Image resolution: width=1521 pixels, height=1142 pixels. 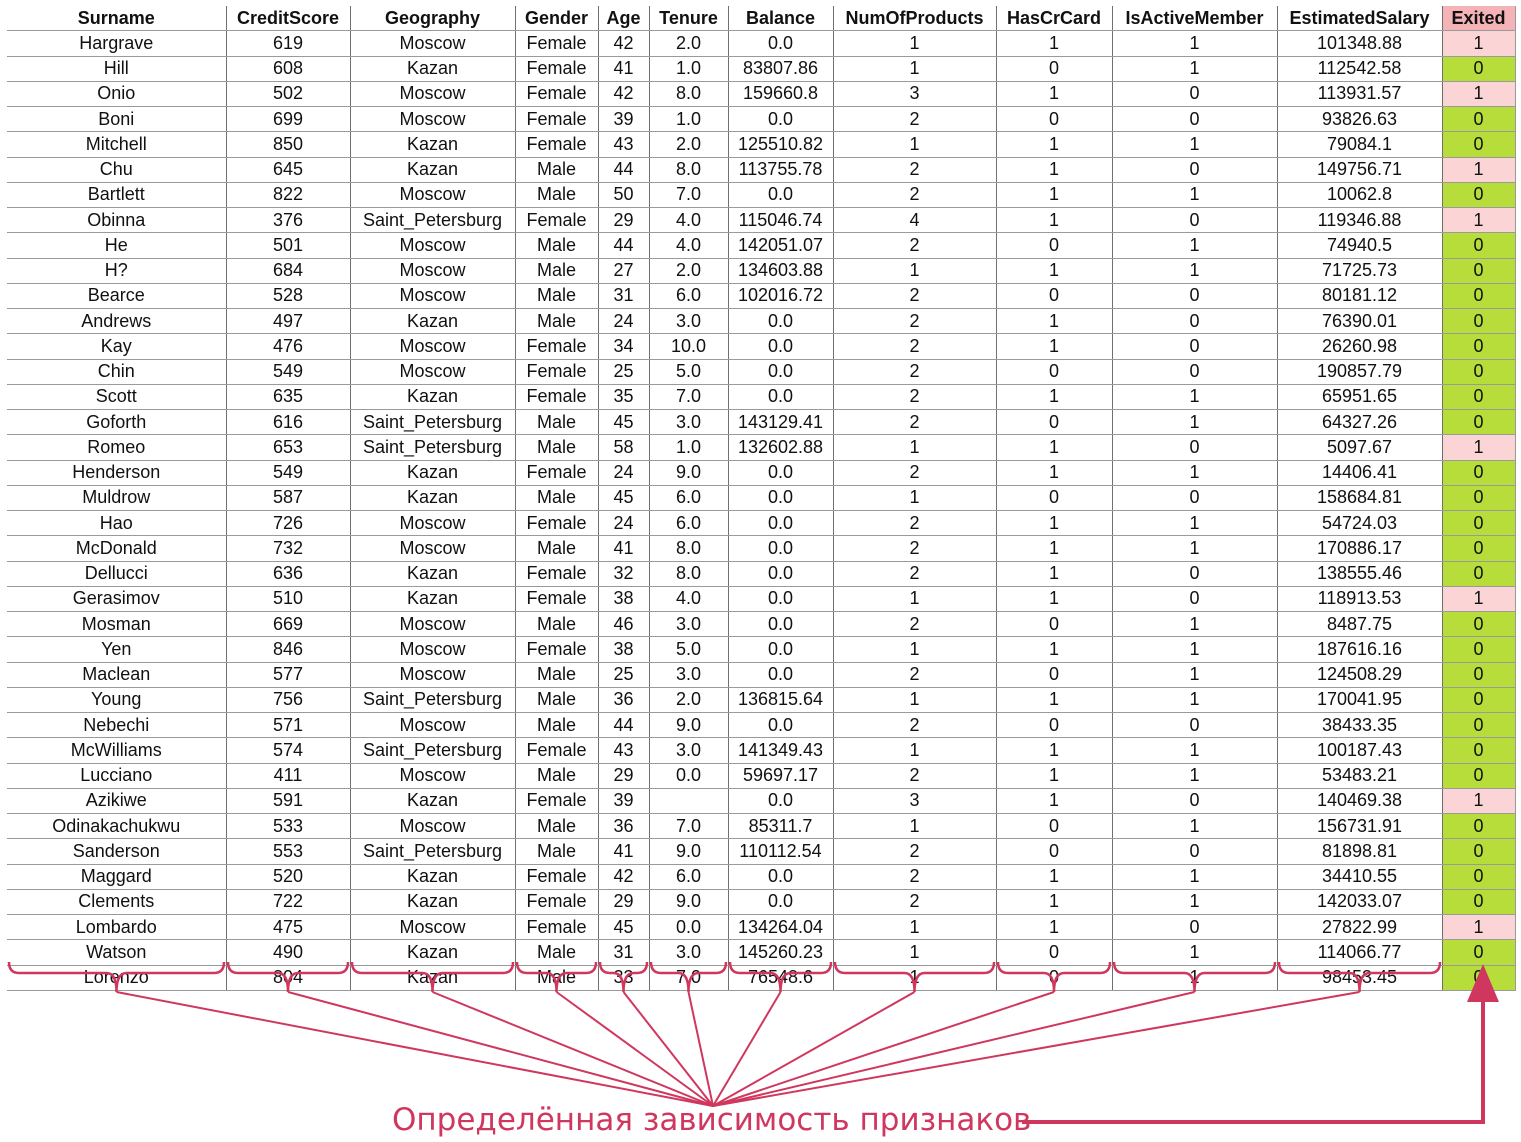 I want to click on table-cell: 1.0, so click(x=689, y=447).